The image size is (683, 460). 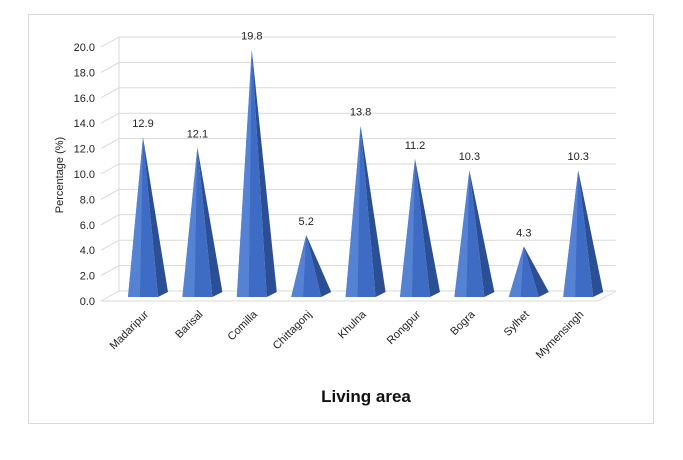 I want to click on y-tick-label: 18.0, so click(x=84, y=73).